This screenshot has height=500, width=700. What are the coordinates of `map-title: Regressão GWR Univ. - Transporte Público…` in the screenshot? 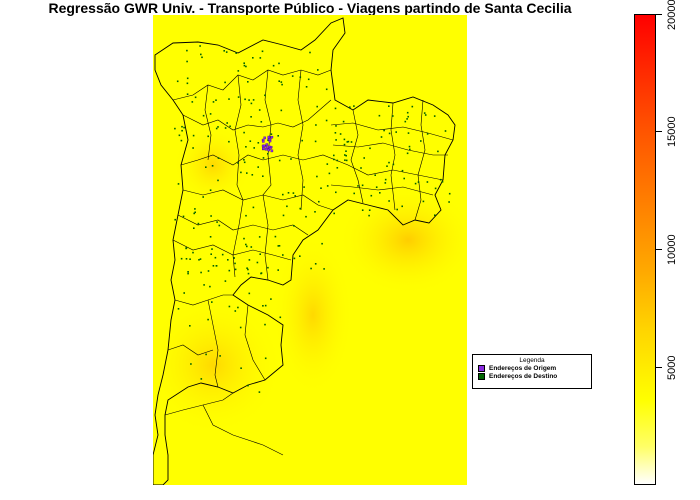 It's located at (310, 8).